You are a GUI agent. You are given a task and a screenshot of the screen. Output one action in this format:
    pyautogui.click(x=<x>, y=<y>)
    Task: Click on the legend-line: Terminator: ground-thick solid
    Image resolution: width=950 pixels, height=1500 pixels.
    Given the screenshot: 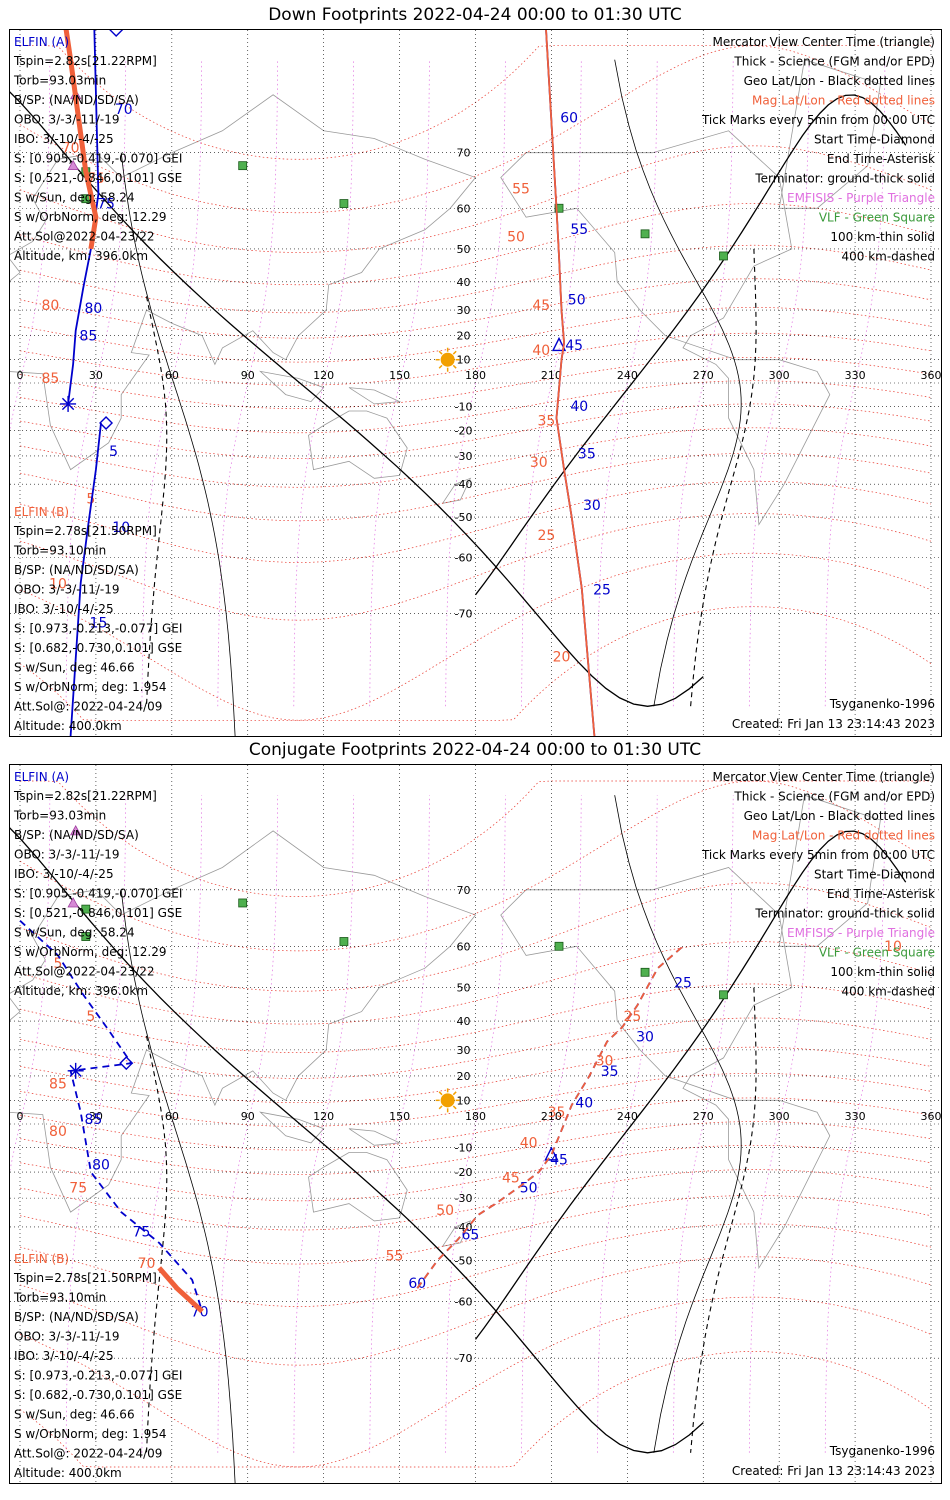 What is the action you would take?
    pyautogui.click(x=844, y=179)
    